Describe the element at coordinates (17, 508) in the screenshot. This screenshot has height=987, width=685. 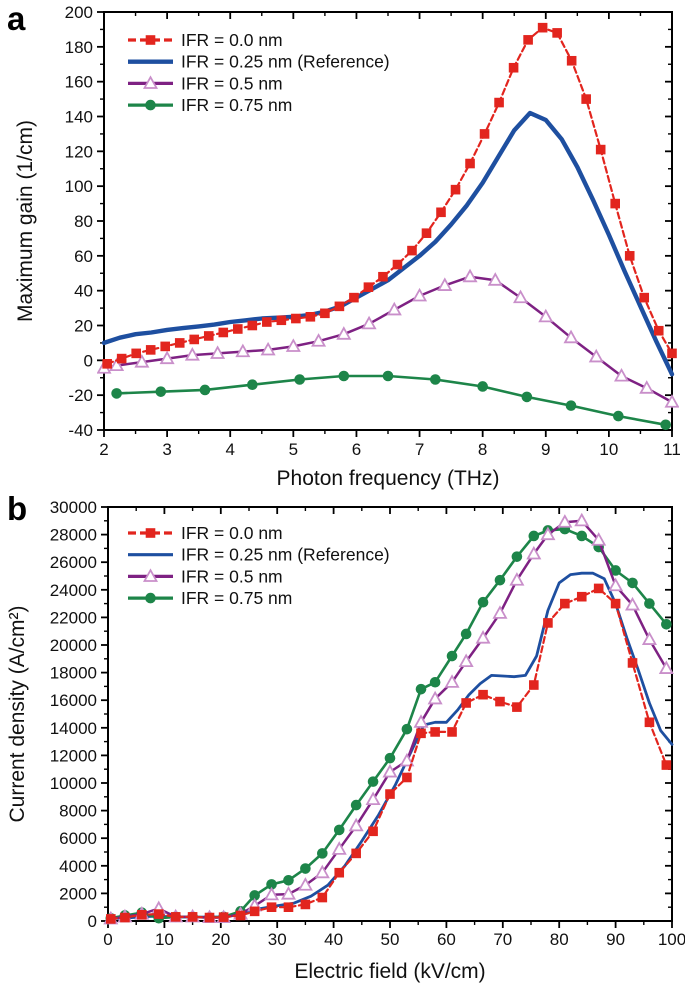
I see `panel-label-b: b` at that location.